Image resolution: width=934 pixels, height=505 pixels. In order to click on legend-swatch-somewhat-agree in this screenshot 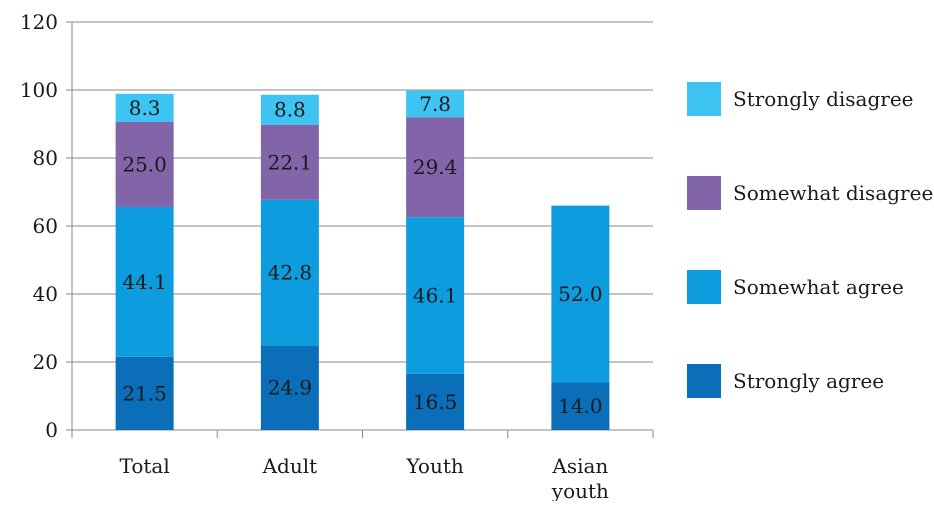, I will do `click(704, 287)`.